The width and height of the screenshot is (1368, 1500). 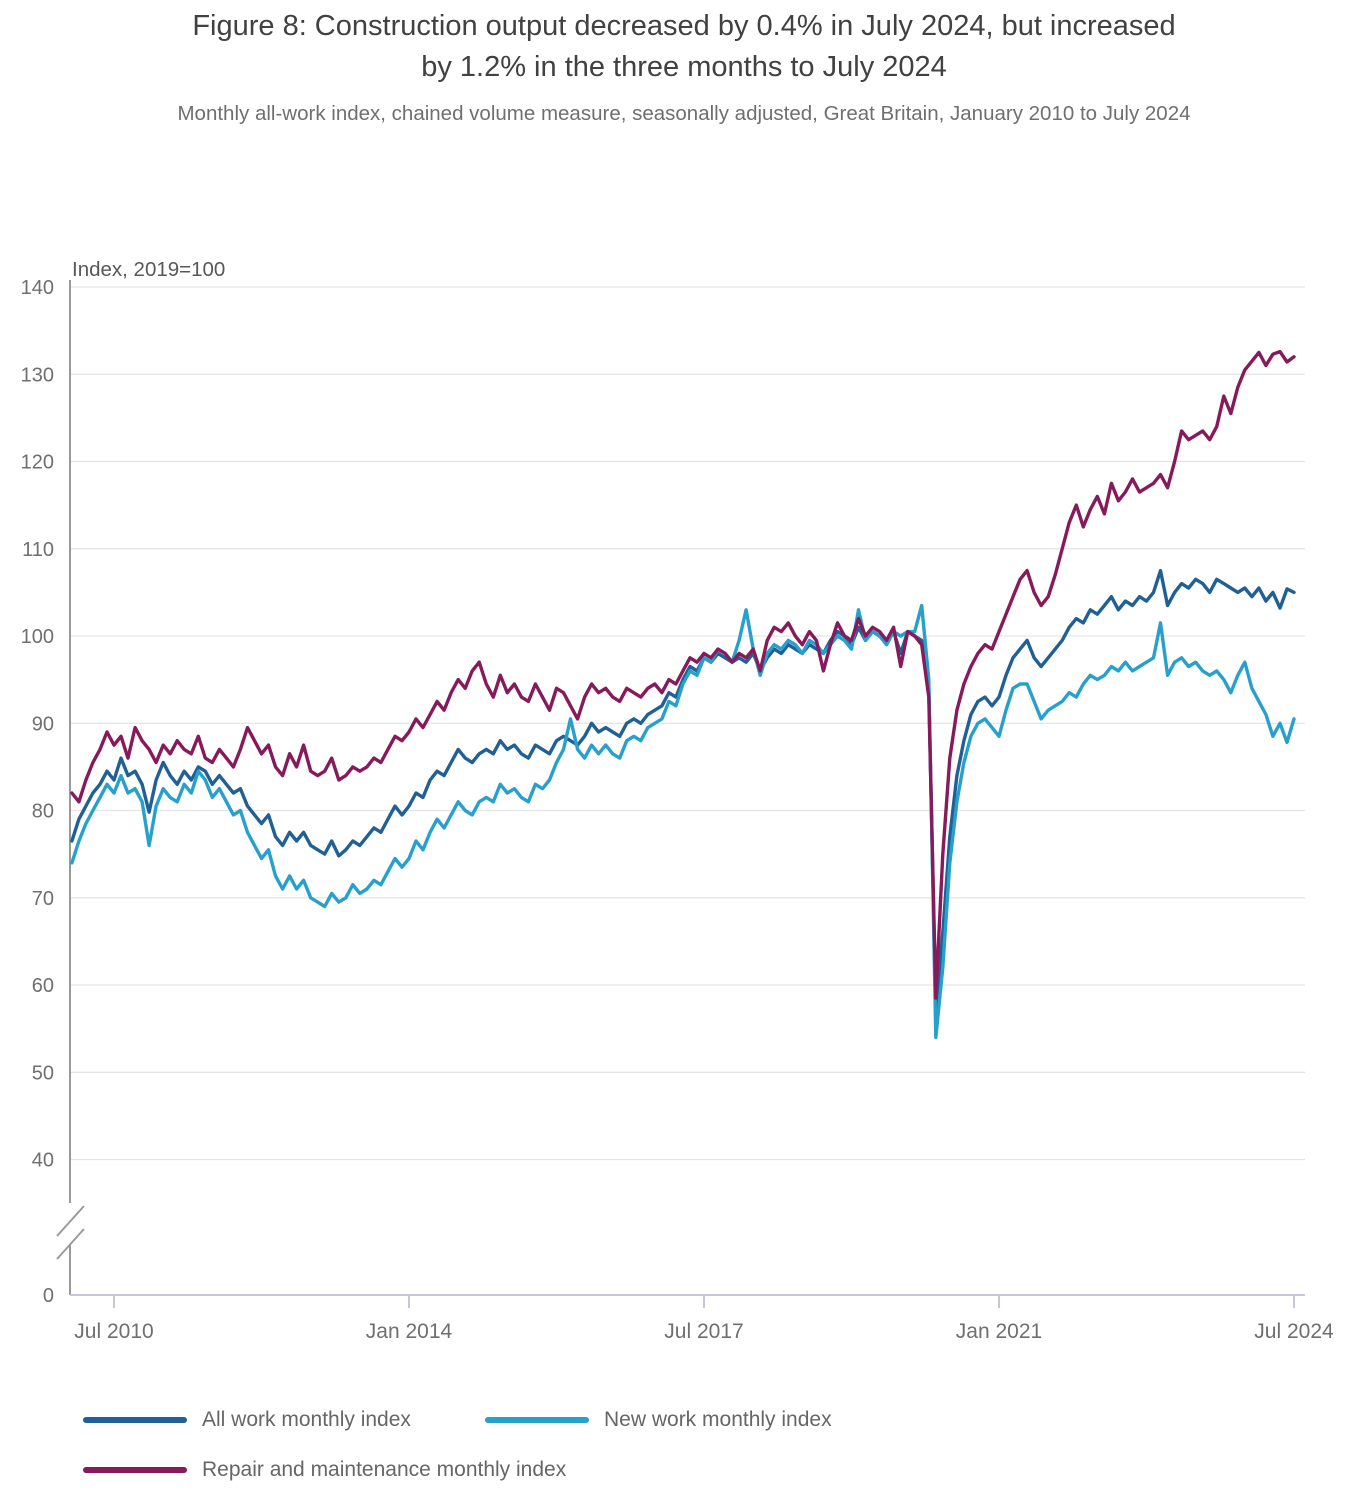 What do you see at coordinates (684, 66) in the screenshot?
I see `figure-title-line2: by 1.2% in the three months to July 2024` at bounding box center [684, 66].